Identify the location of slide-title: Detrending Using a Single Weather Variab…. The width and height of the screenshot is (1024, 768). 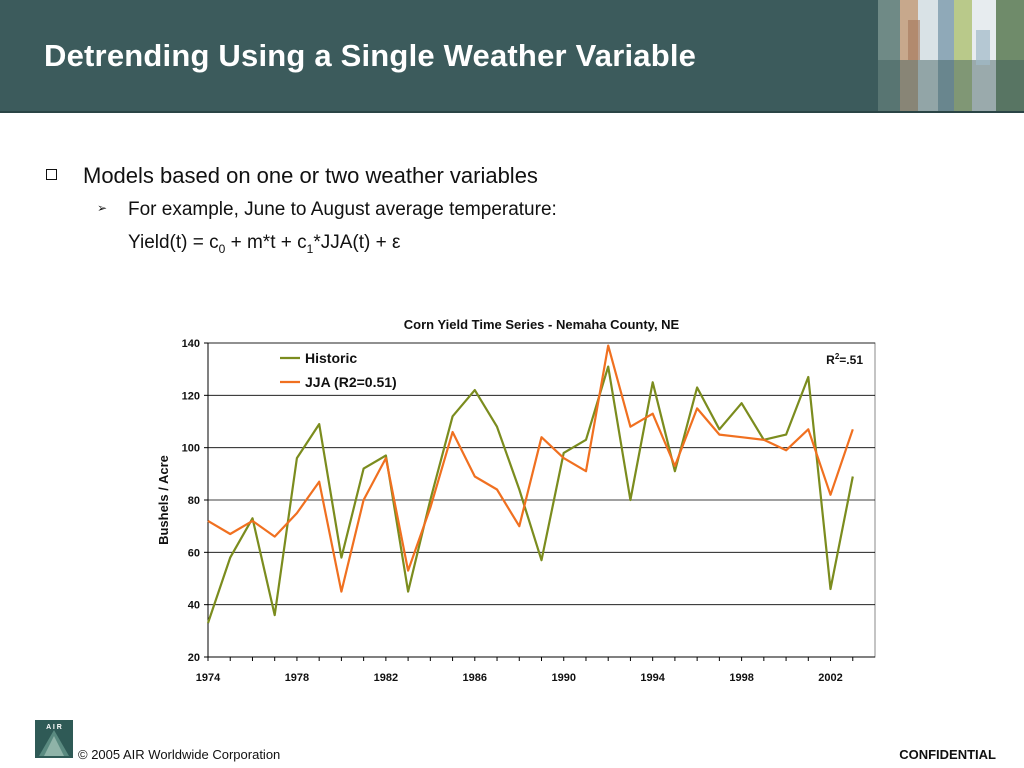
(370, 55).